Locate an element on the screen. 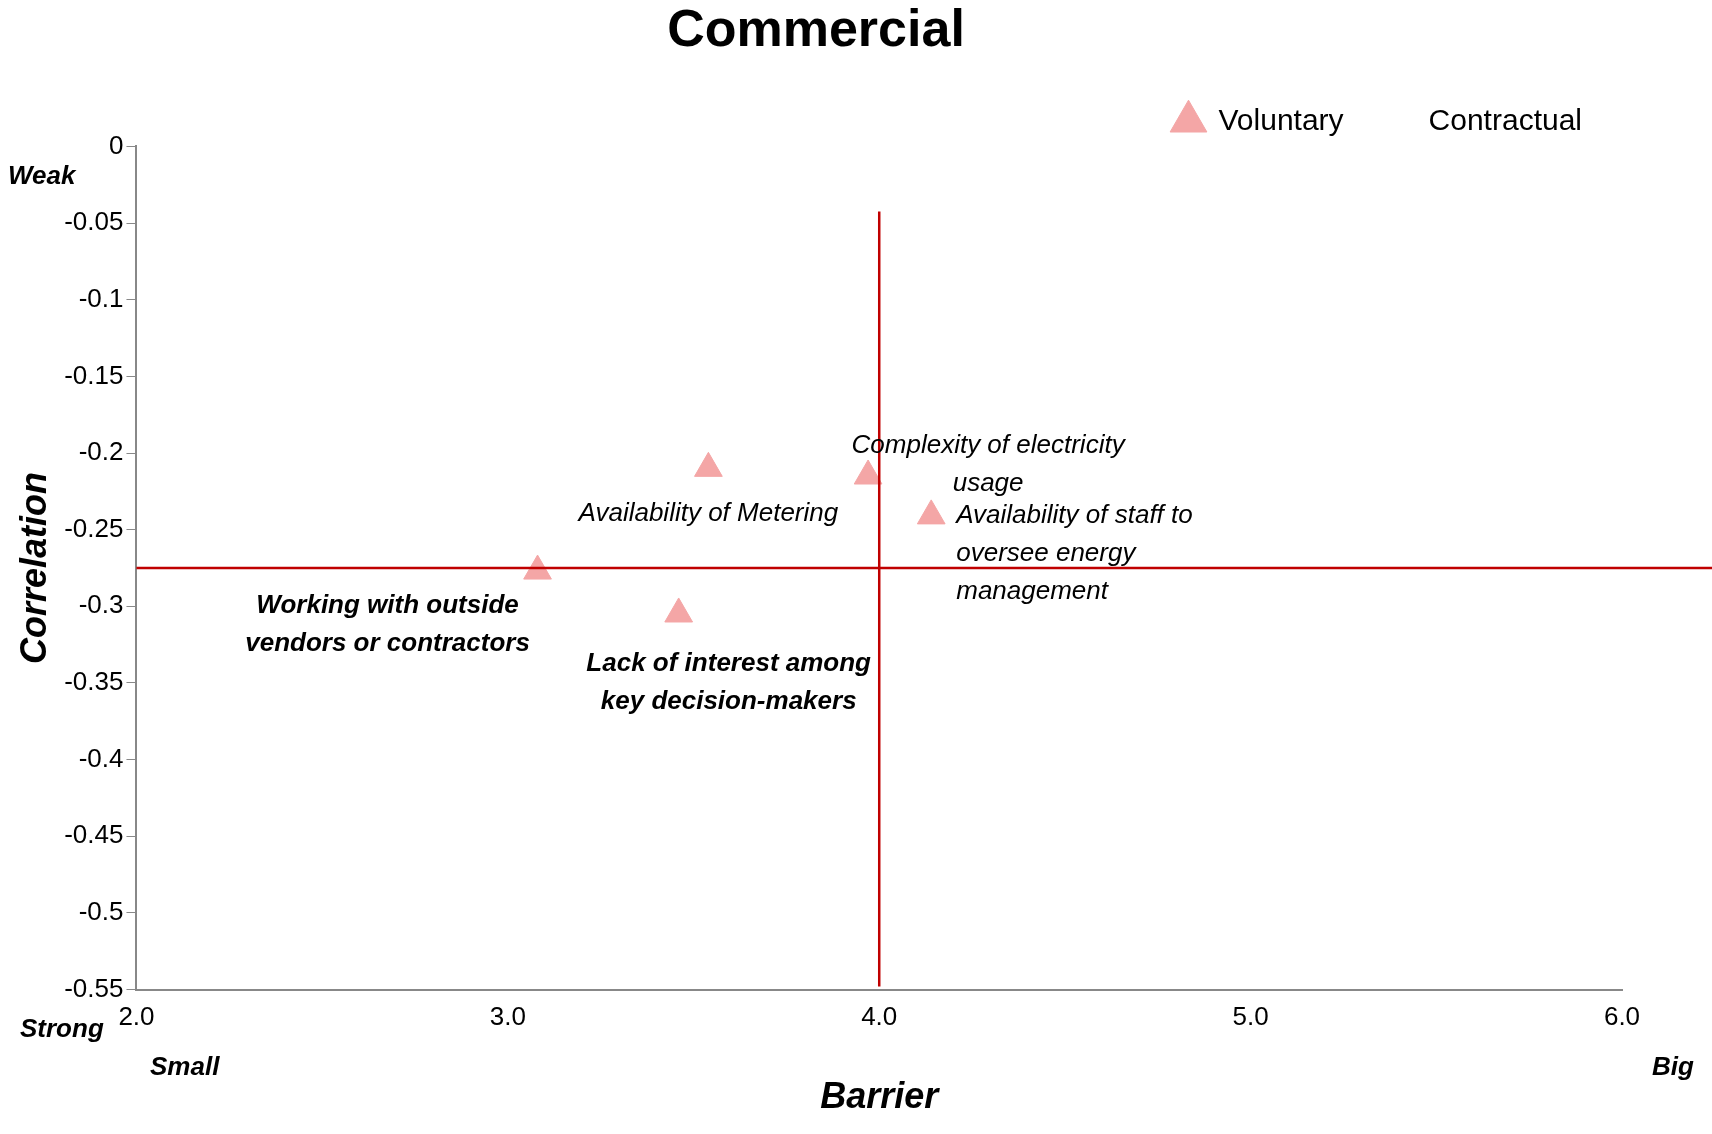 This screenshot has width=1712, height=1134. y-tick-label: -0.25 is located at coordinates (94, 527).